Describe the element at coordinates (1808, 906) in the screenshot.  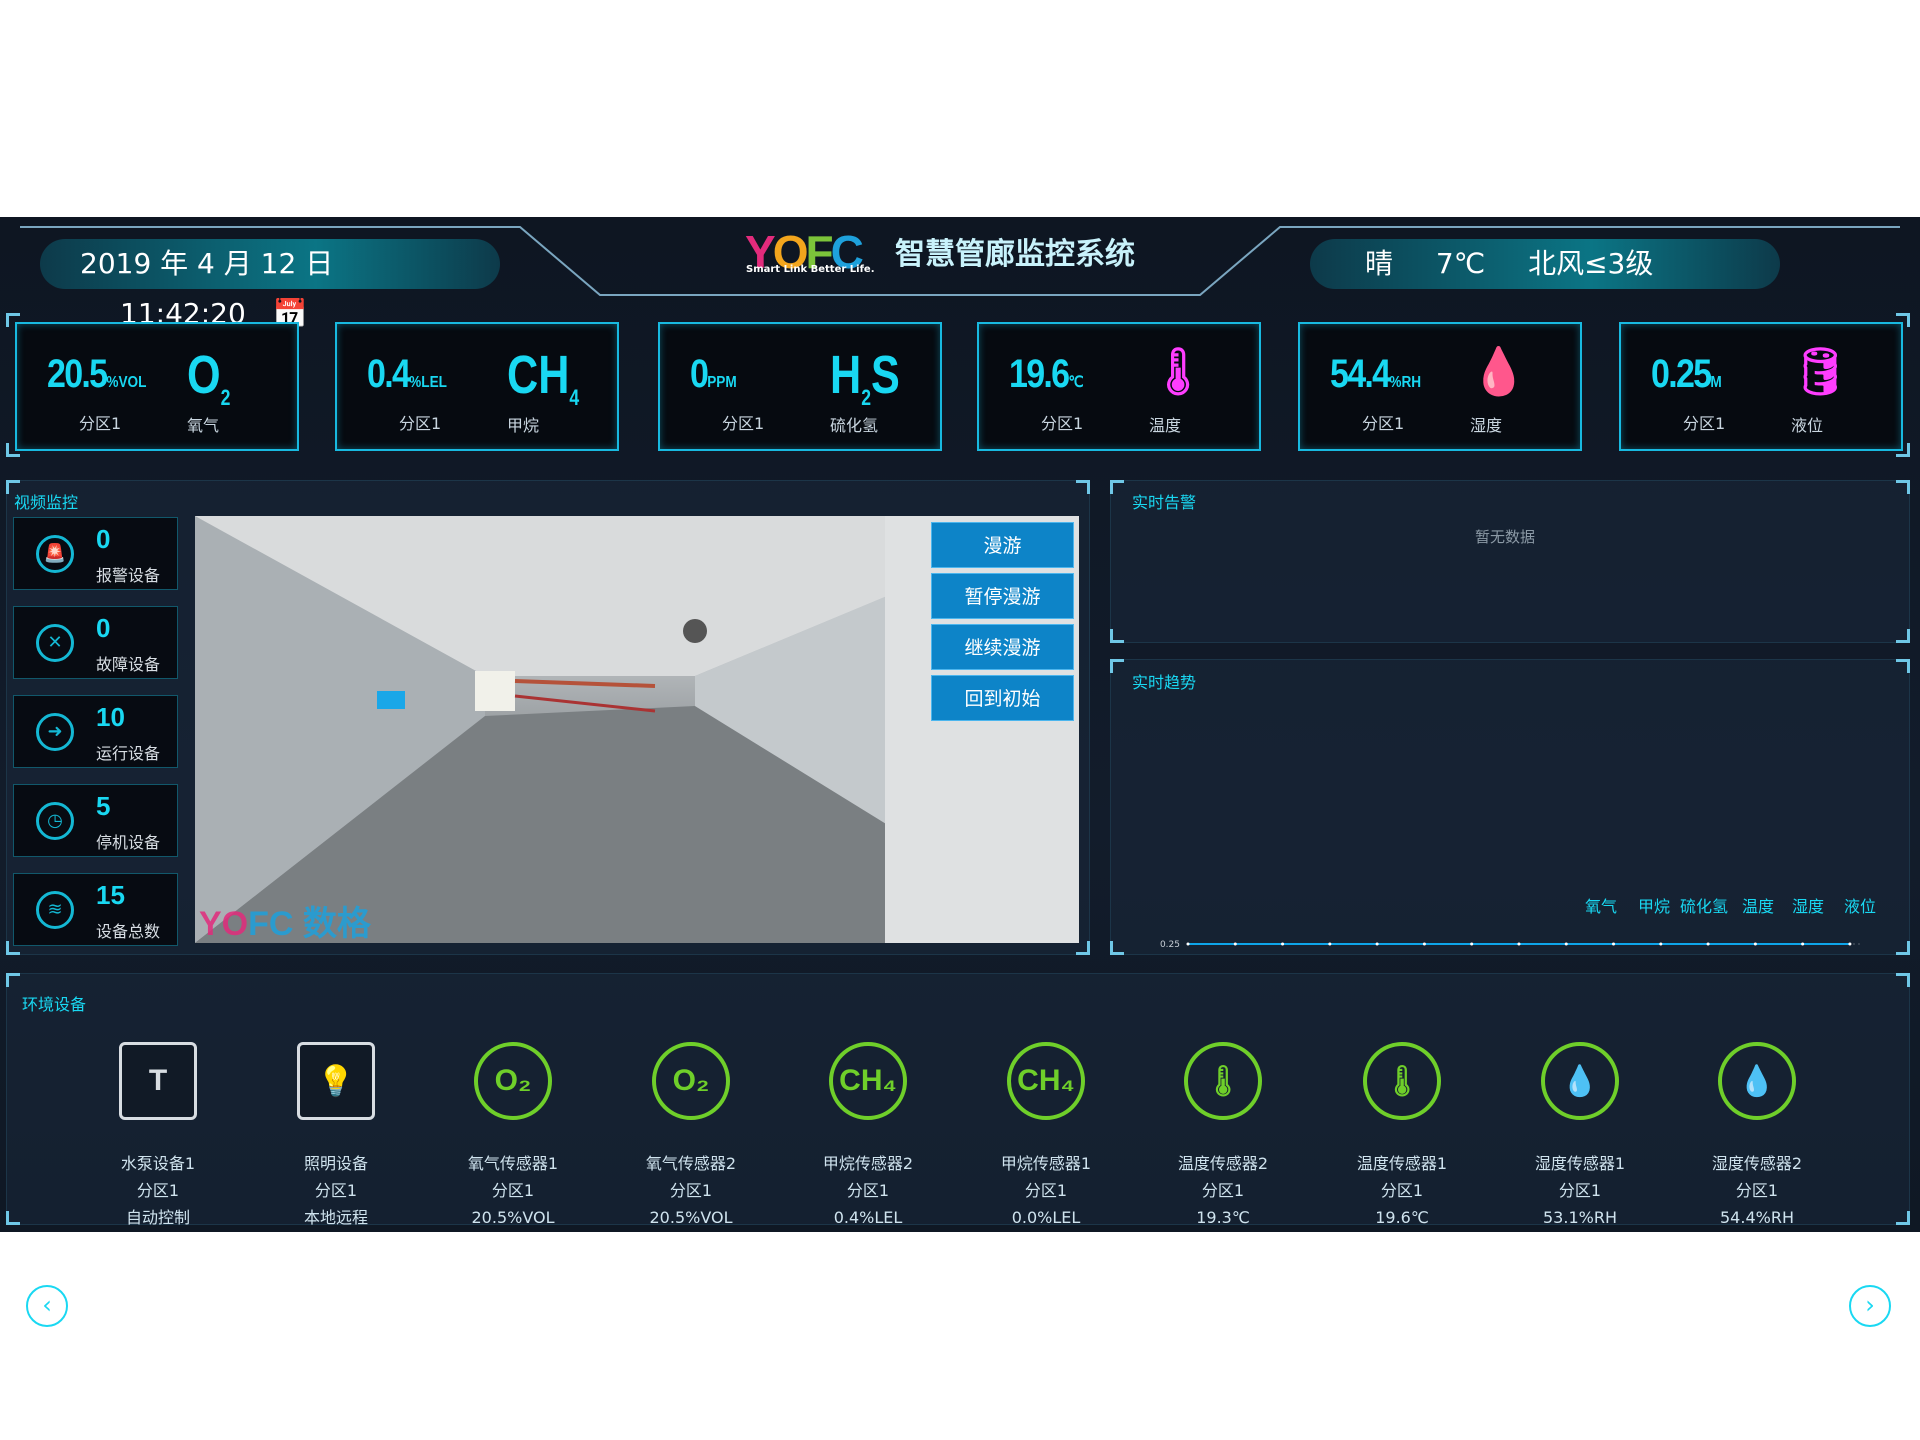
I see `trend-tab-4: 湿度` at that location.